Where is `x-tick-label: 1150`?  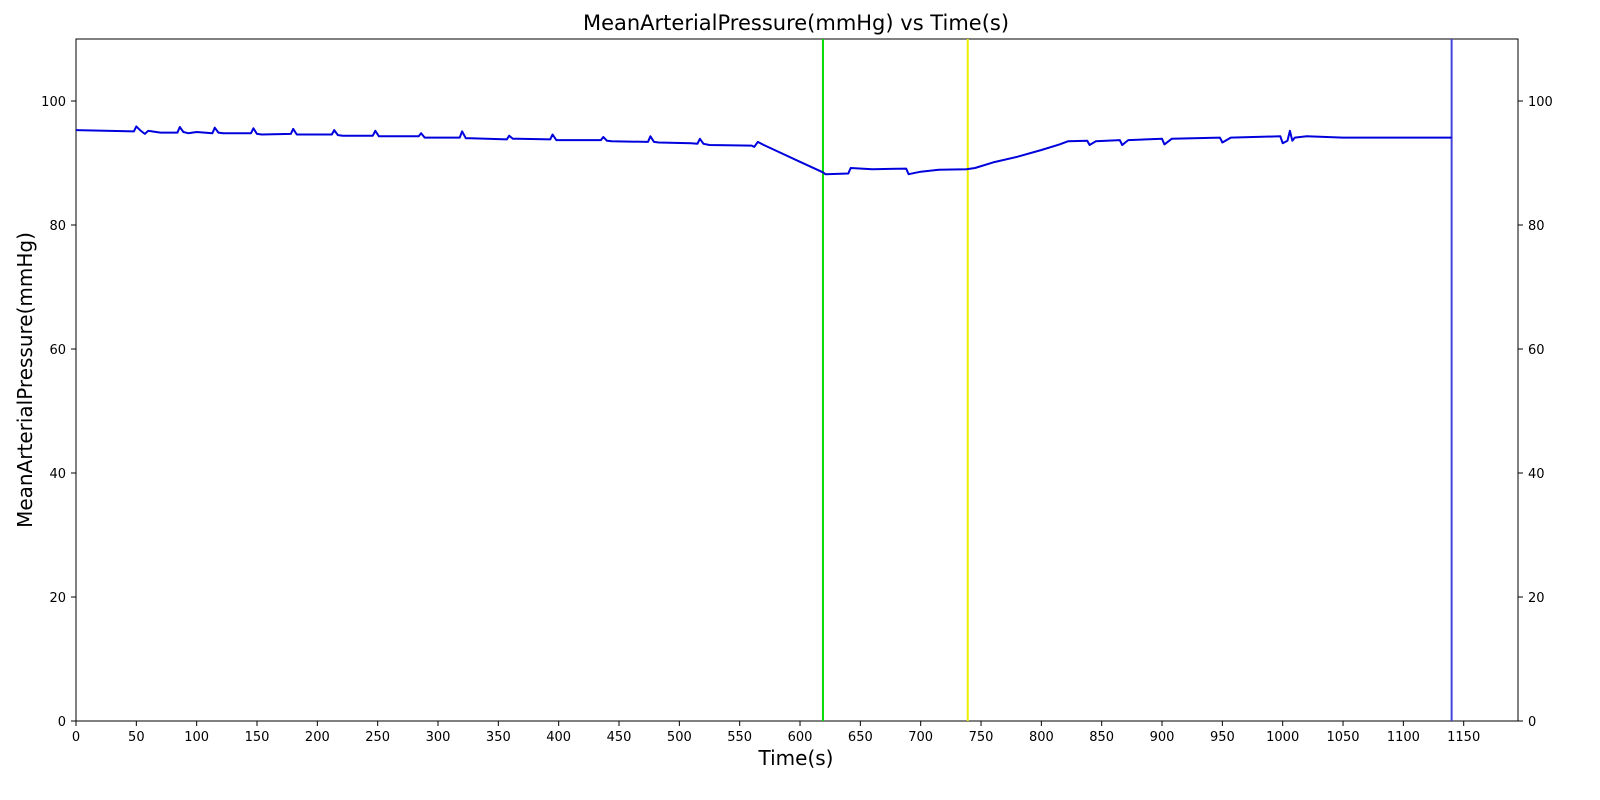 x-tick-label: 1150 is located at coordinates (1463, 737).